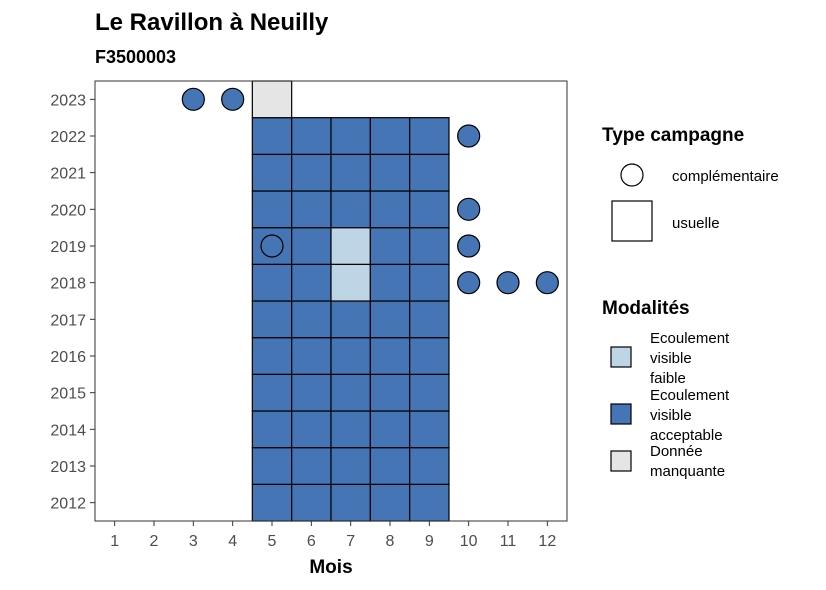  I want to click on x-axis-title: Mois, so click(330, 567).